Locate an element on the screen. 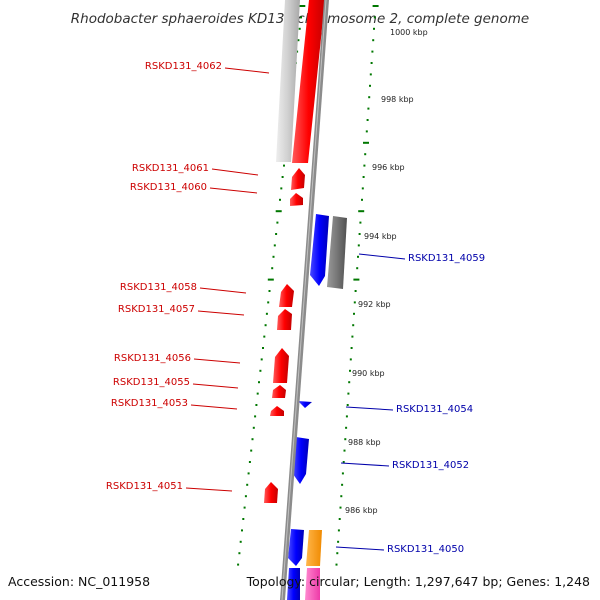 The height and width of the screenshot is (600, 600). gene-feature-pink is located at coordinates (312, 584).